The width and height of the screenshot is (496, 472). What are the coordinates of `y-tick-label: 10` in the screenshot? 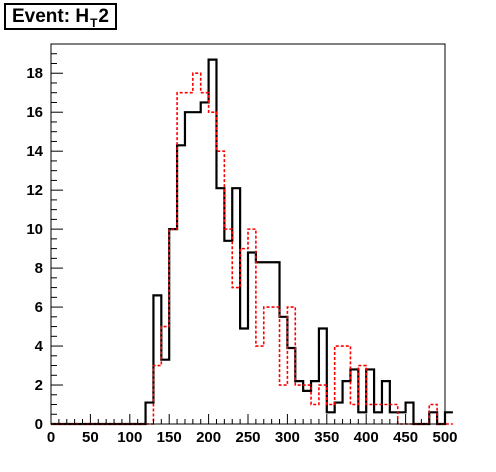 It's located at (34, 229).